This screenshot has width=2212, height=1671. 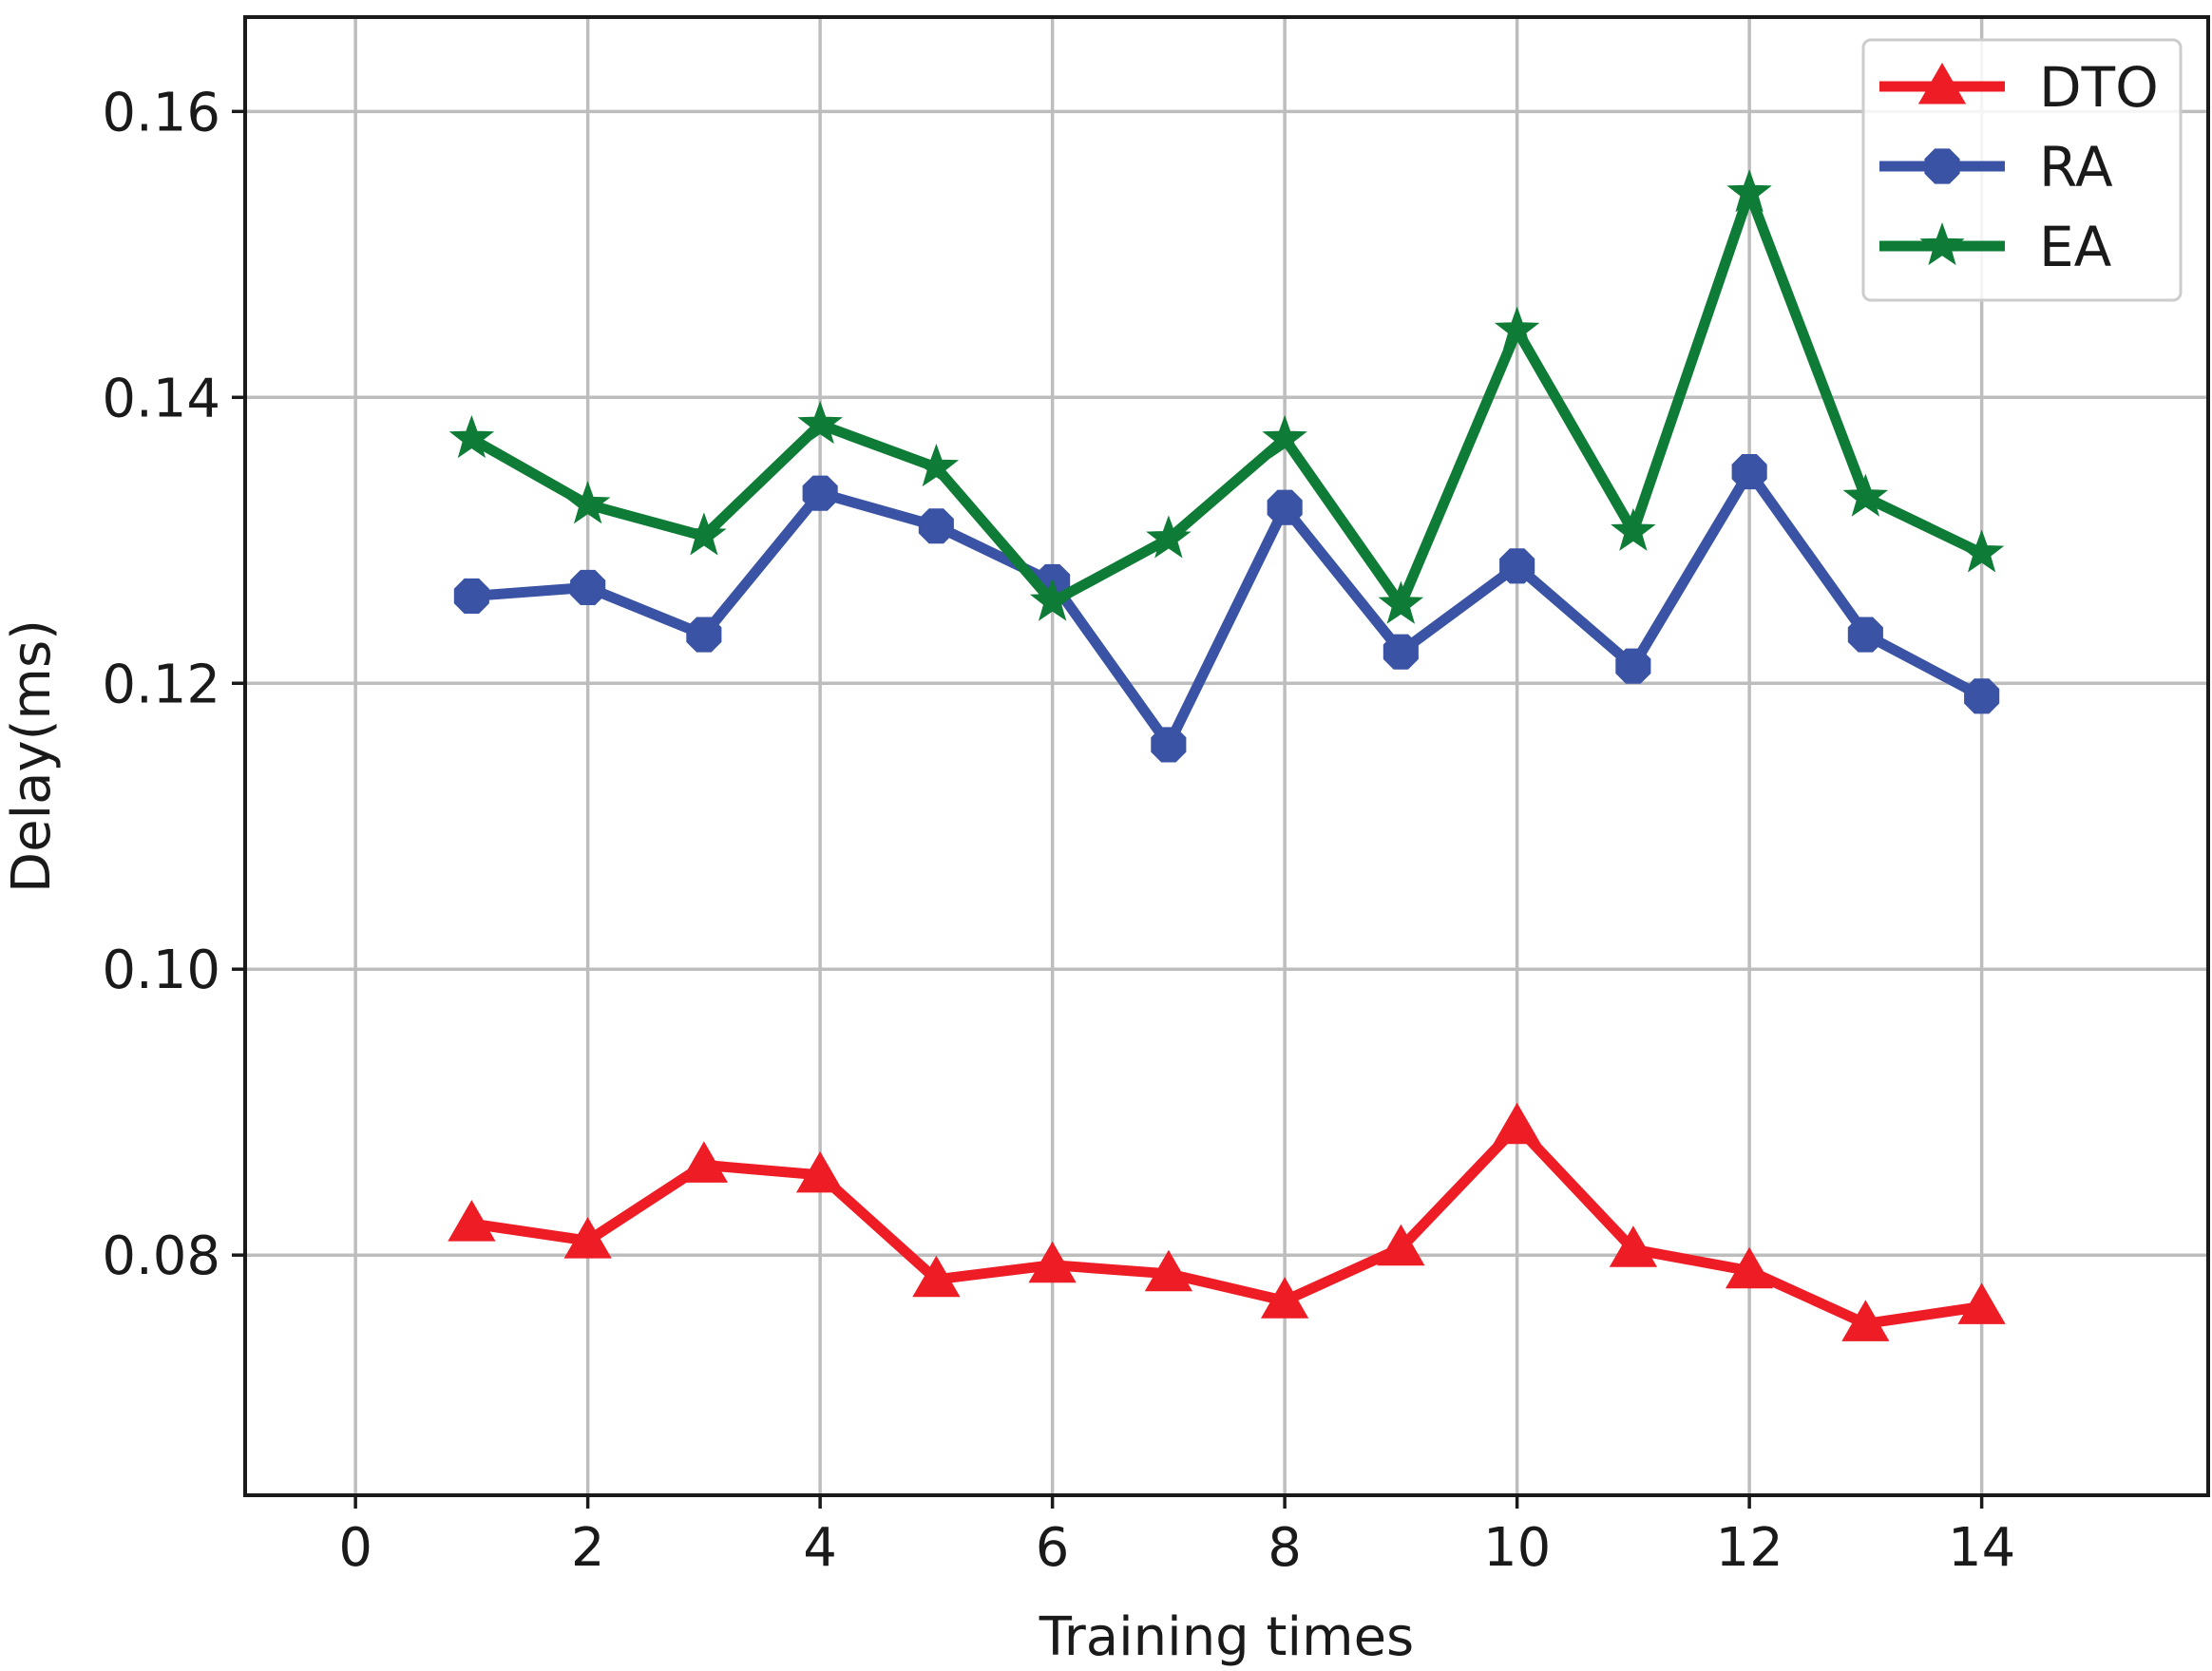 What do you see at coordinates (1996, 167) in the screenshot?
I see `legend-item-ra: RA` at bounding box center [1996, 167].